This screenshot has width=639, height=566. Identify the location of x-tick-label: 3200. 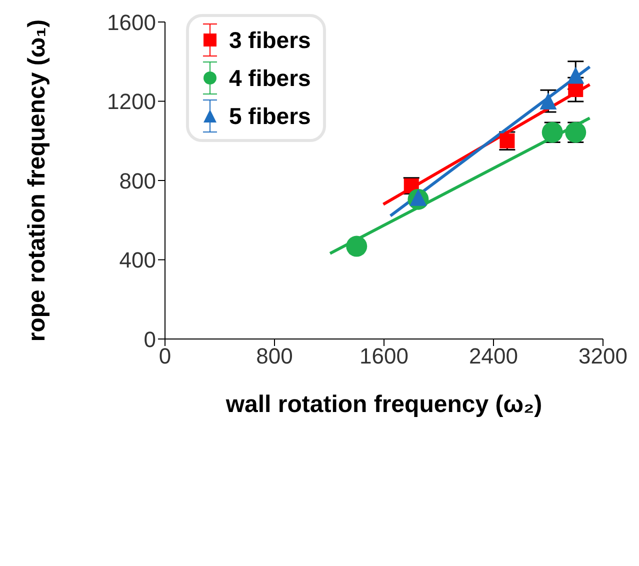
(603, 356).